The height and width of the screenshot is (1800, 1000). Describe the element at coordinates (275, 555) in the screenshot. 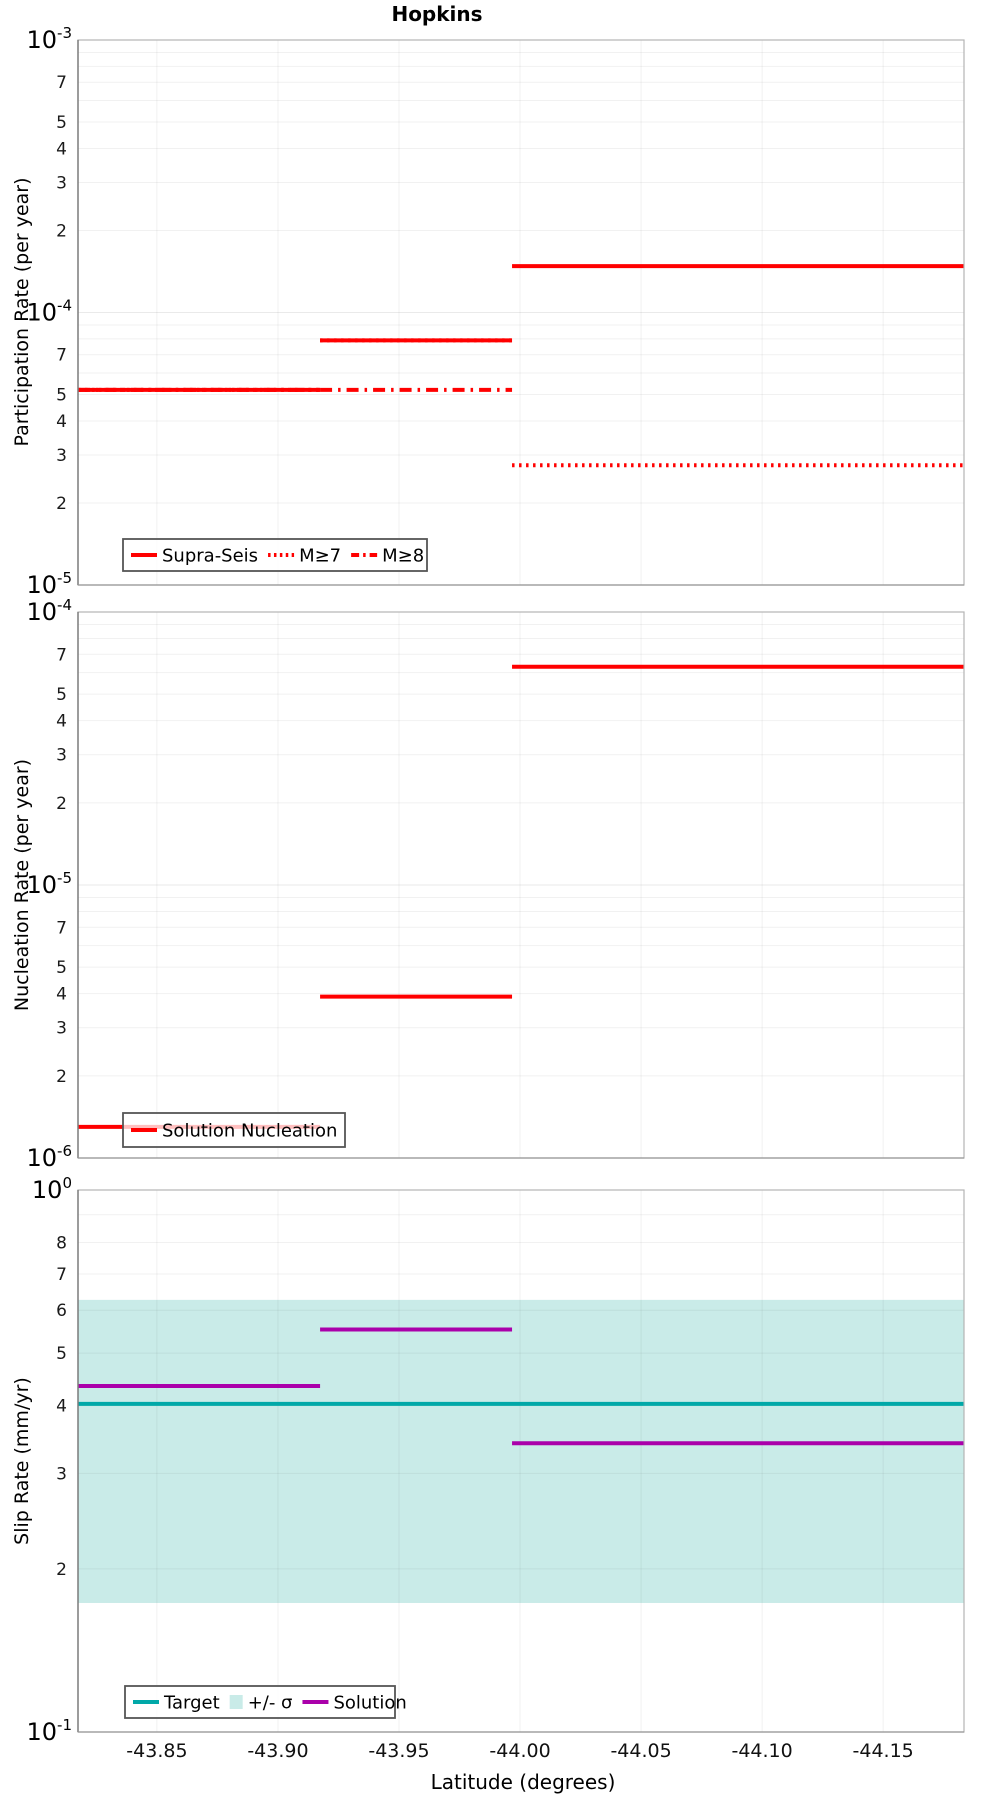

I see `legend-1: Supra-Seis M≥7 M≥8` at that location.